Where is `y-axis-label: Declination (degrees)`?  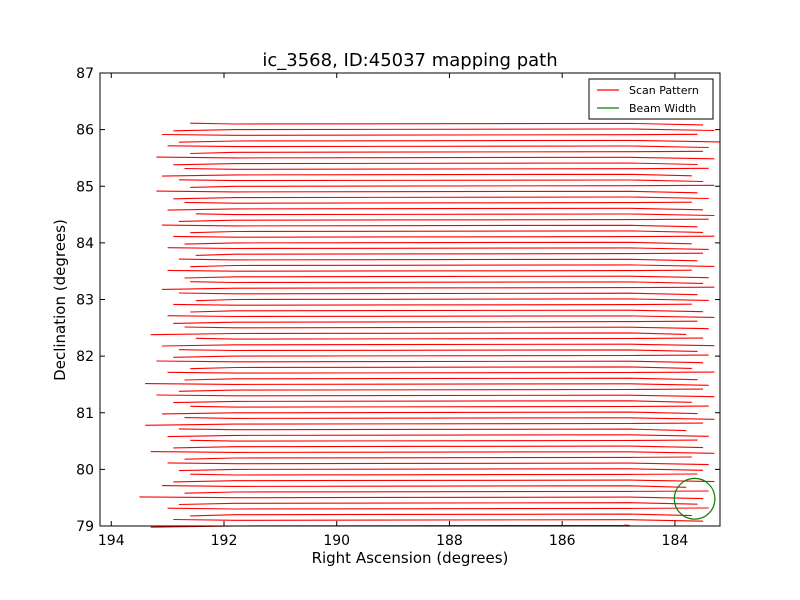 y-axis-label: Declination (degrees) is located at coordinates (60, 300).